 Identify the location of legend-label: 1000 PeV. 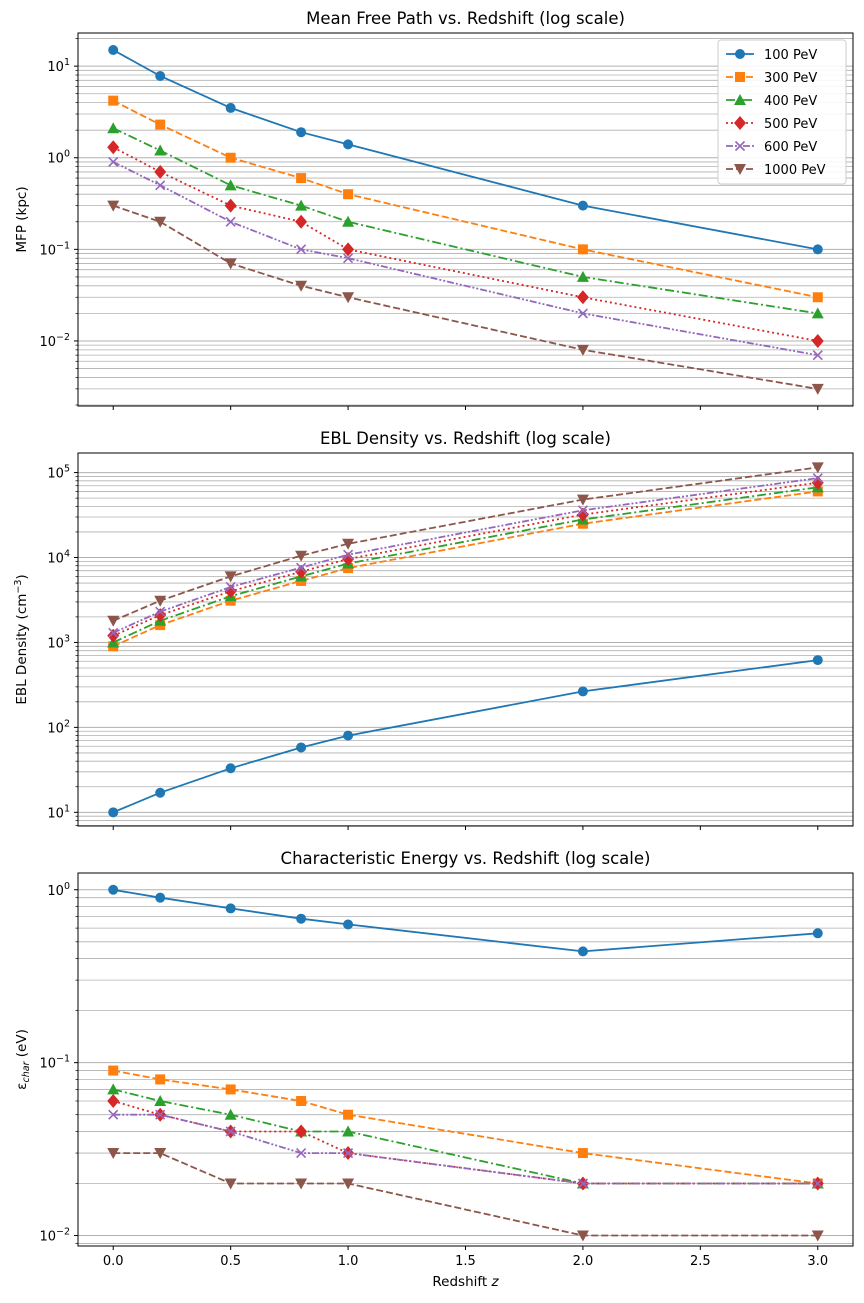
(795, 170).